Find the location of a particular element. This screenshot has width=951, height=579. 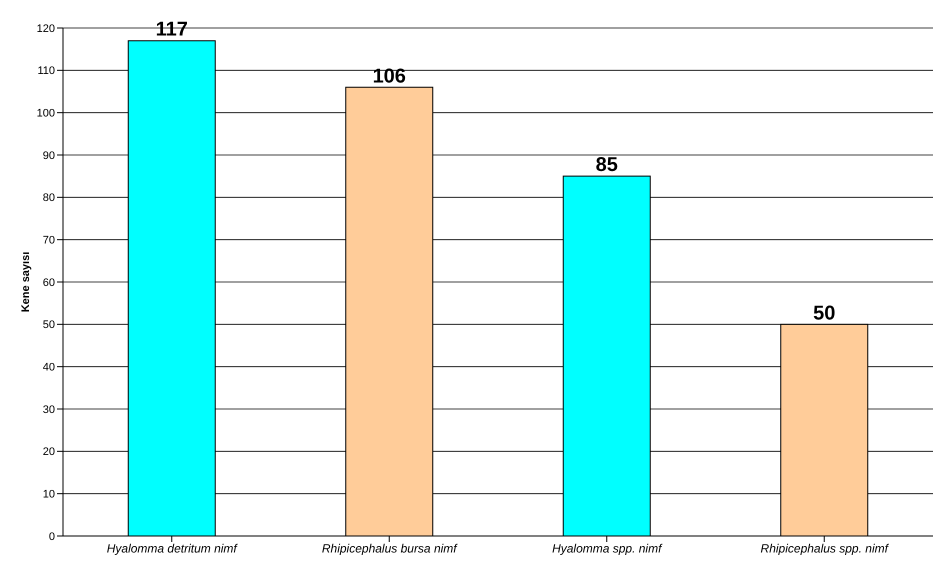

x-tick-label: Rhipicephalus bursa nimf is located at coordinates (390, 549).